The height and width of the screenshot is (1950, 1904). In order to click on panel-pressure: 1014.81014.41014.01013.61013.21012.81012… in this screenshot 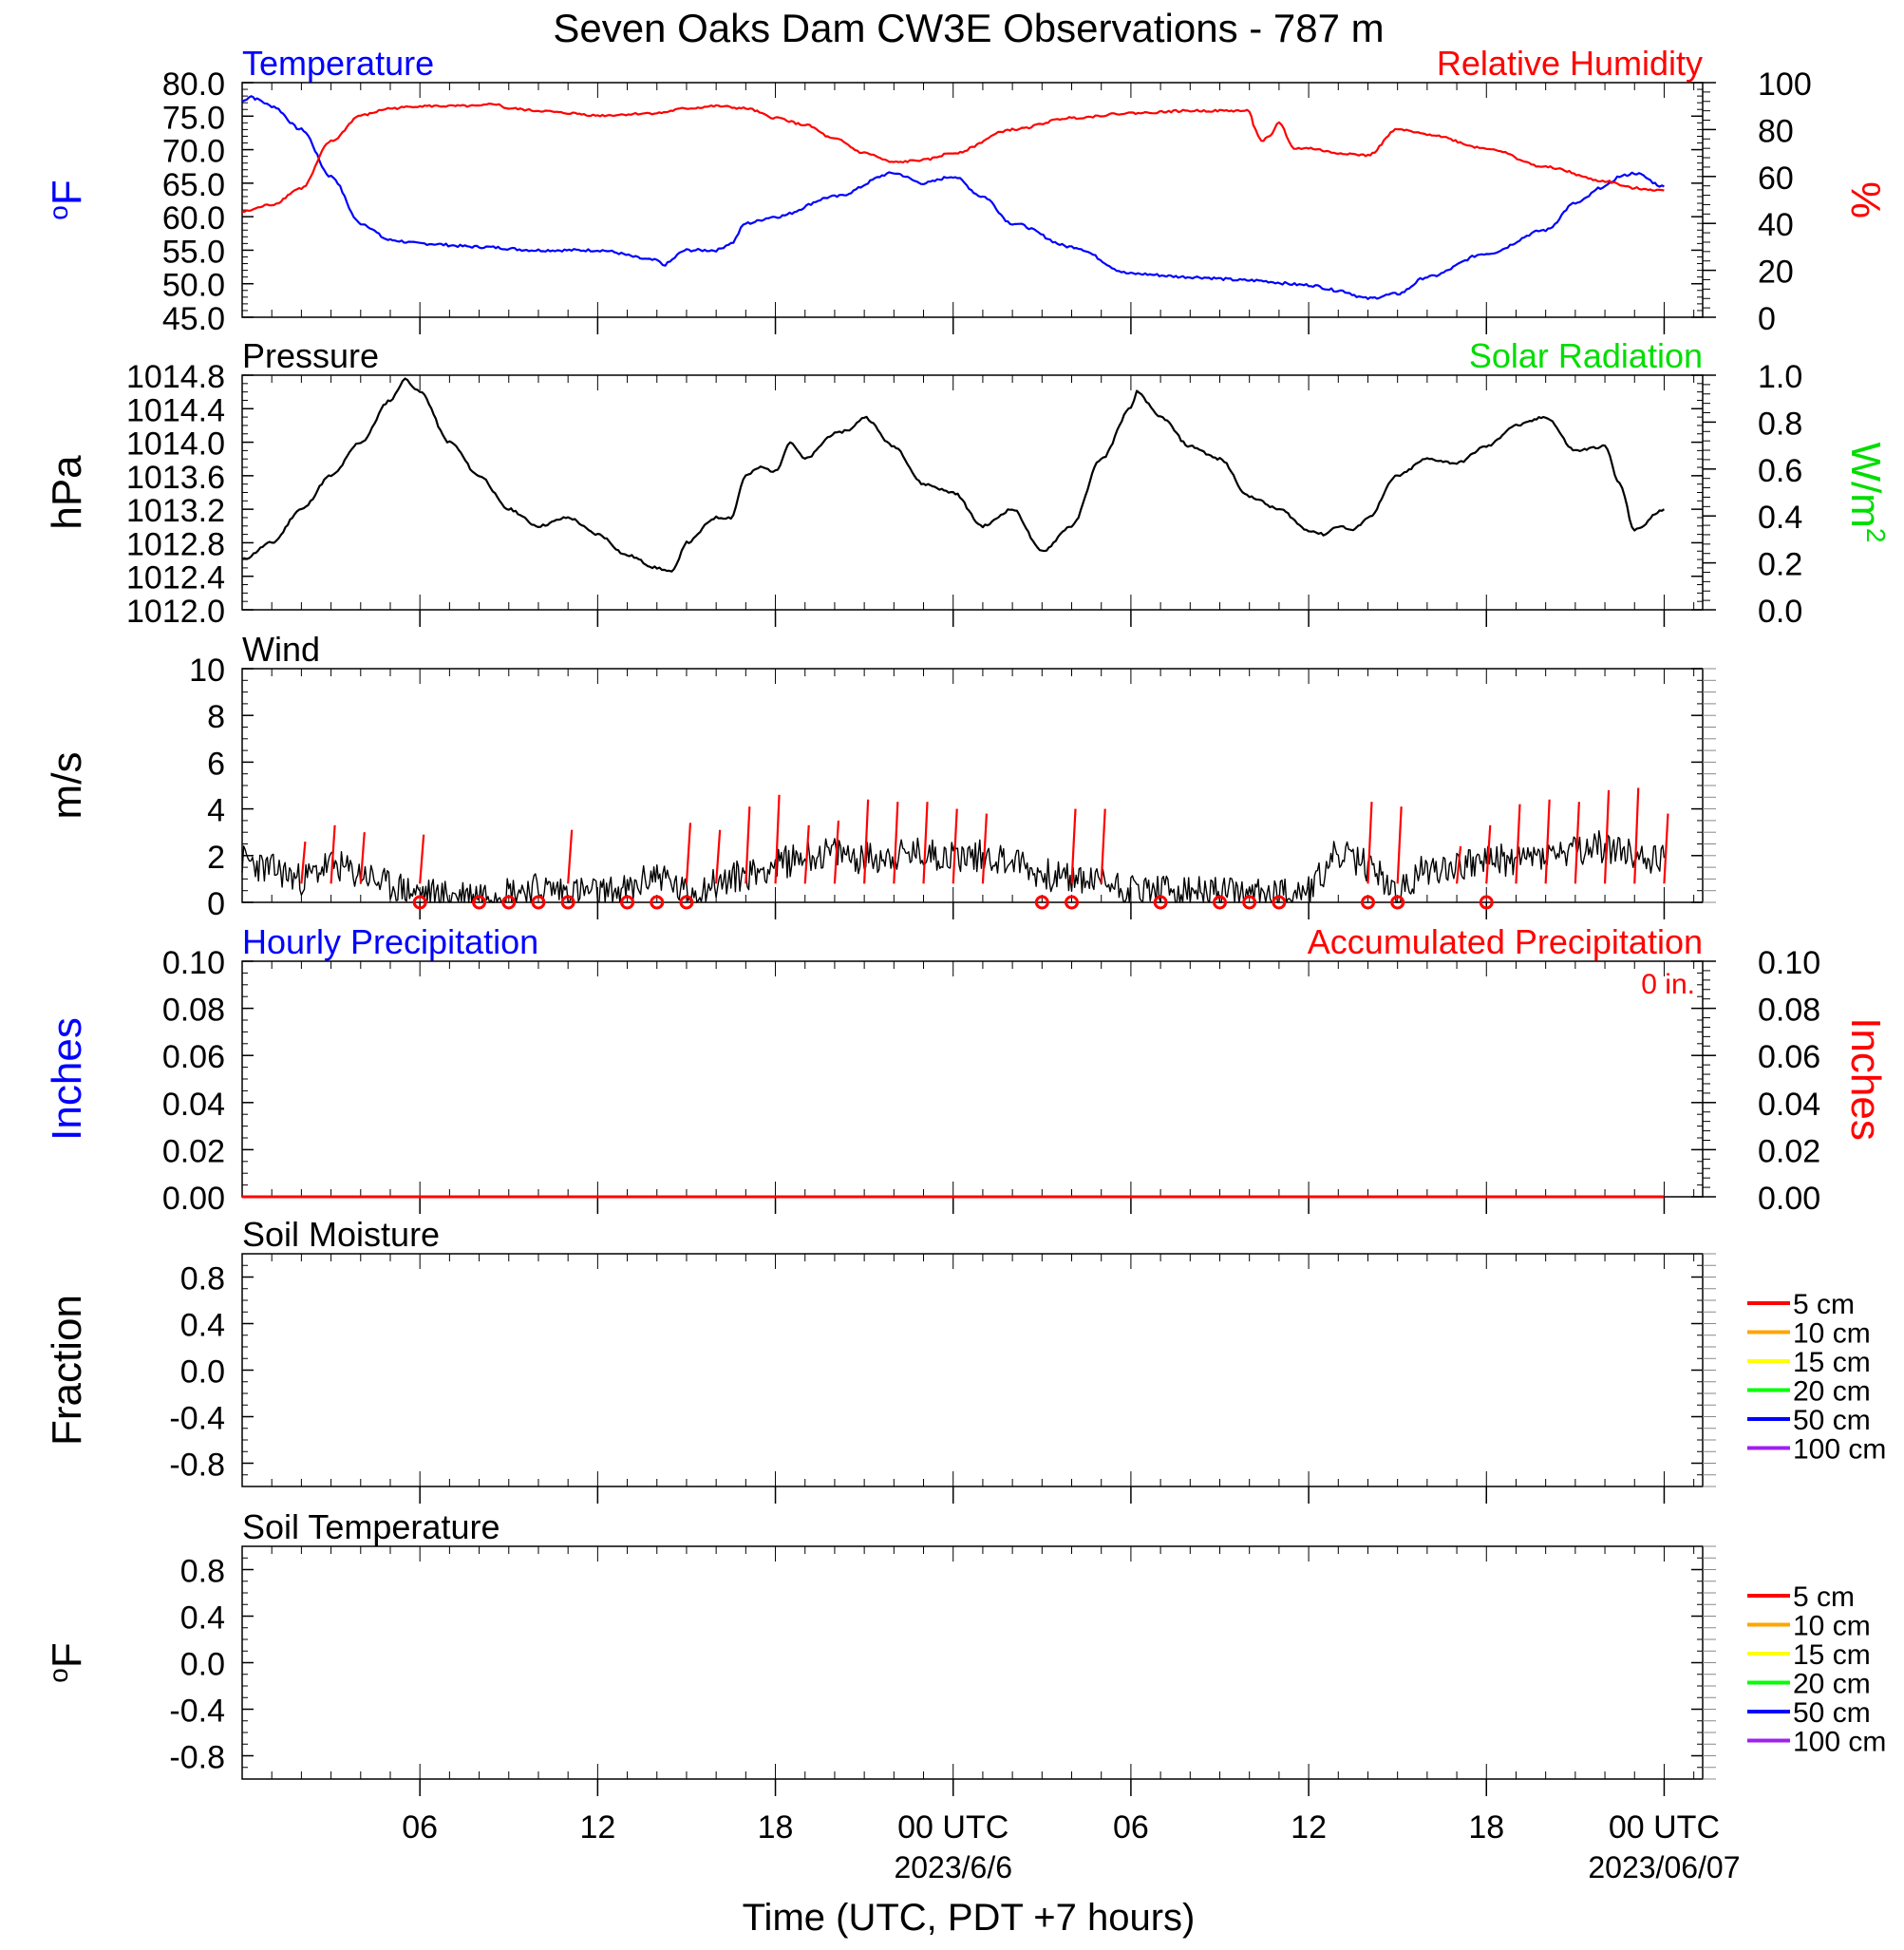, I will do `click(967, 483)`.